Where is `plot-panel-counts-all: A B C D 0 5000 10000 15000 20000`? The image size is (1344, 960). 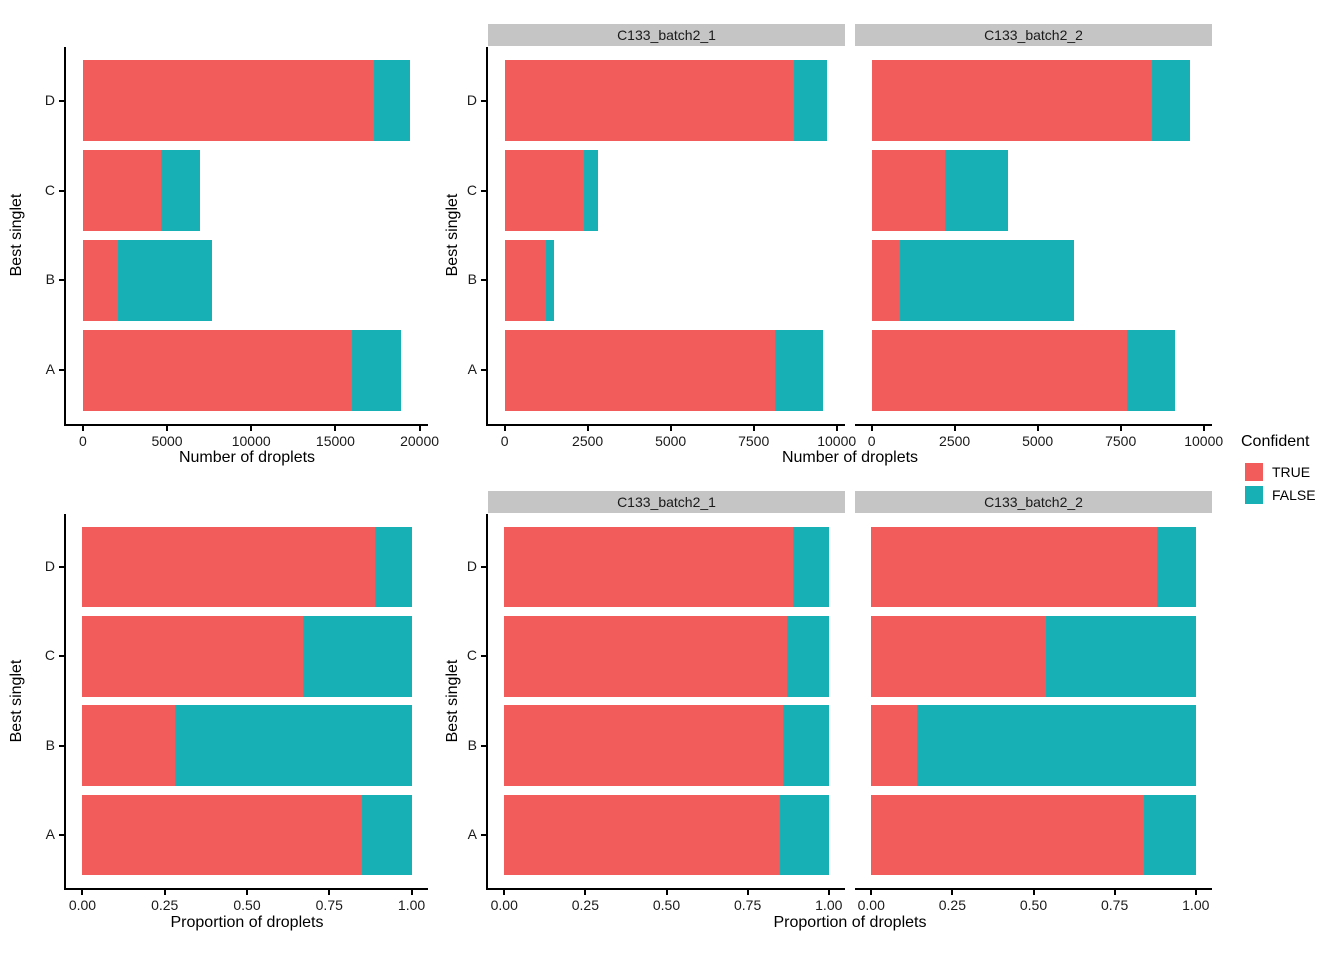 plot-panel-counts-all: A B C D 0 5000 10000 15000 20000 is located at coordinates (242, 248).